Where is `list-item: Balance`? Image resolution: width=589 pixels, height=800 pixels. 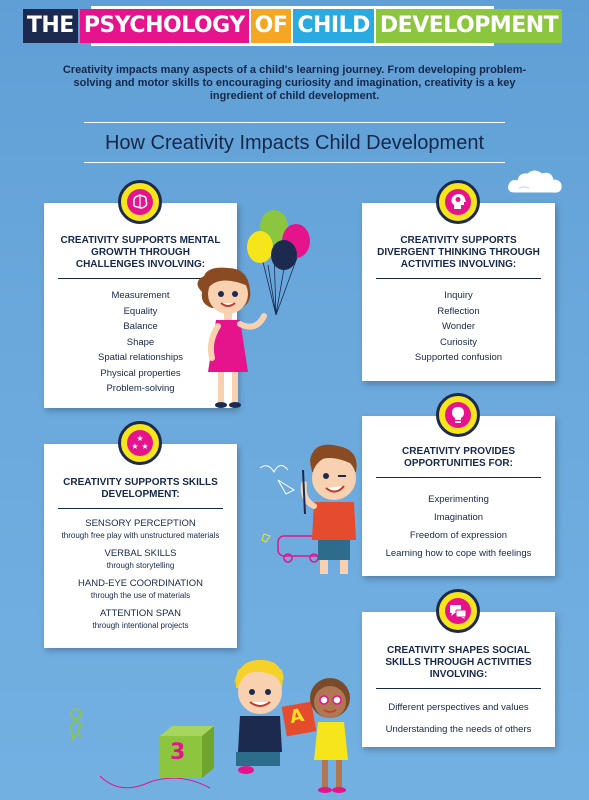
list-item: Balance is located at coordinates (140, 326).